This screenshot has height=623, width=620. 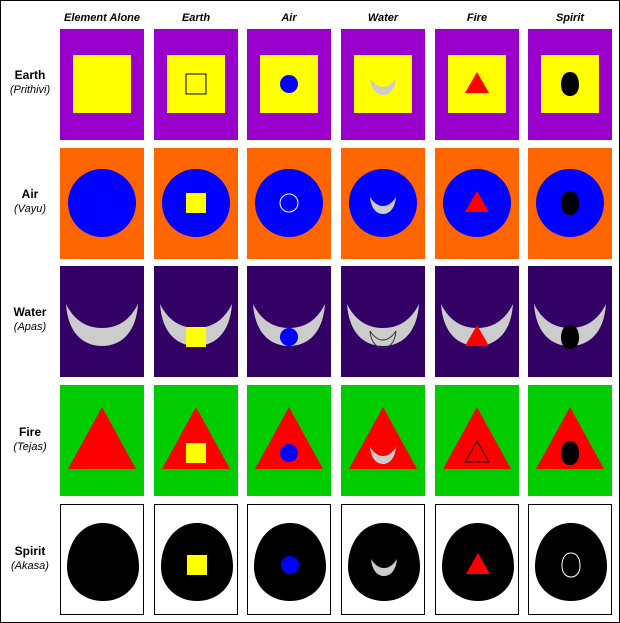 What do you see at coordinates (102, 18) in the screenshot?
I see `column-header-element-alone: Element Alone` at bounding box center [102, 18].